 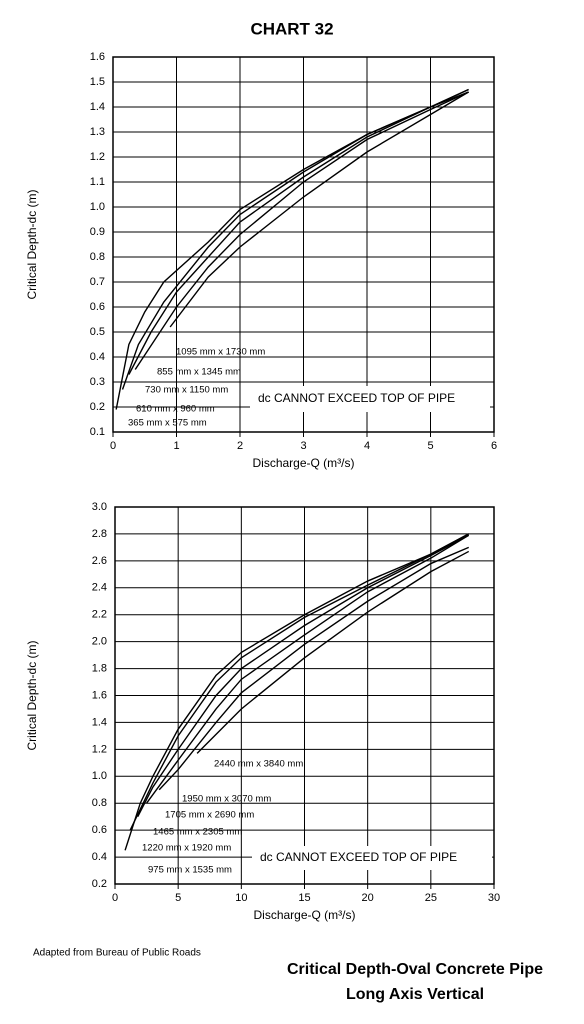 What do you see at coordinates (99, 534) in the screenshot?
I see `y-tick-label: 2.8` at bounding box center [99, 534].